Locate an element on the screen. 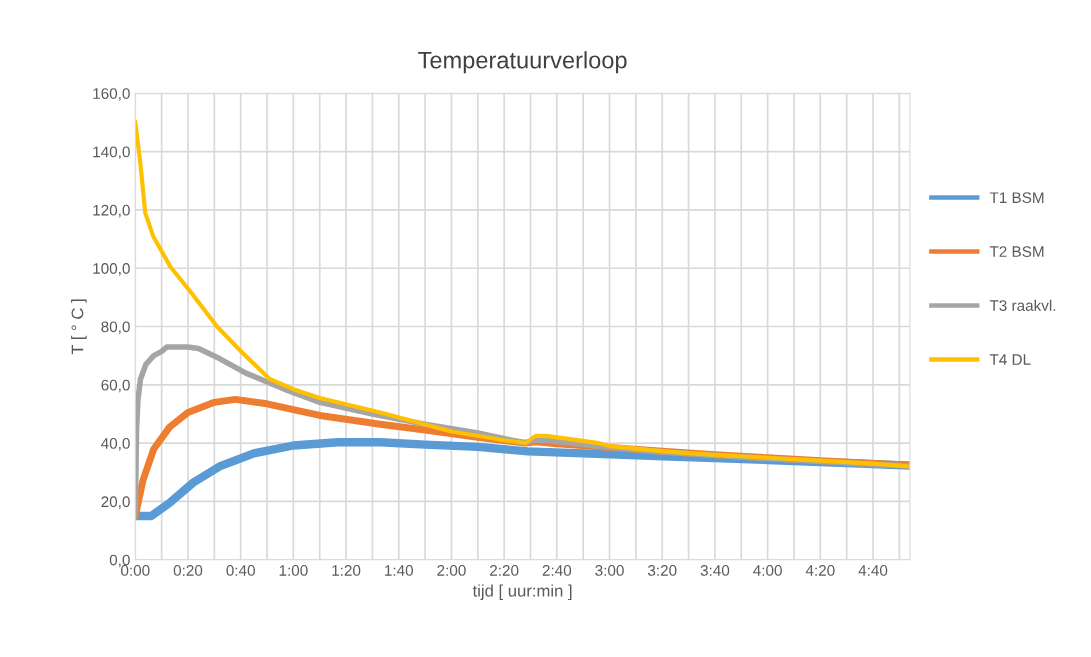 The image size is (1091, 657). y-tick-label: 80,0 is located at coordinates (115, 328).